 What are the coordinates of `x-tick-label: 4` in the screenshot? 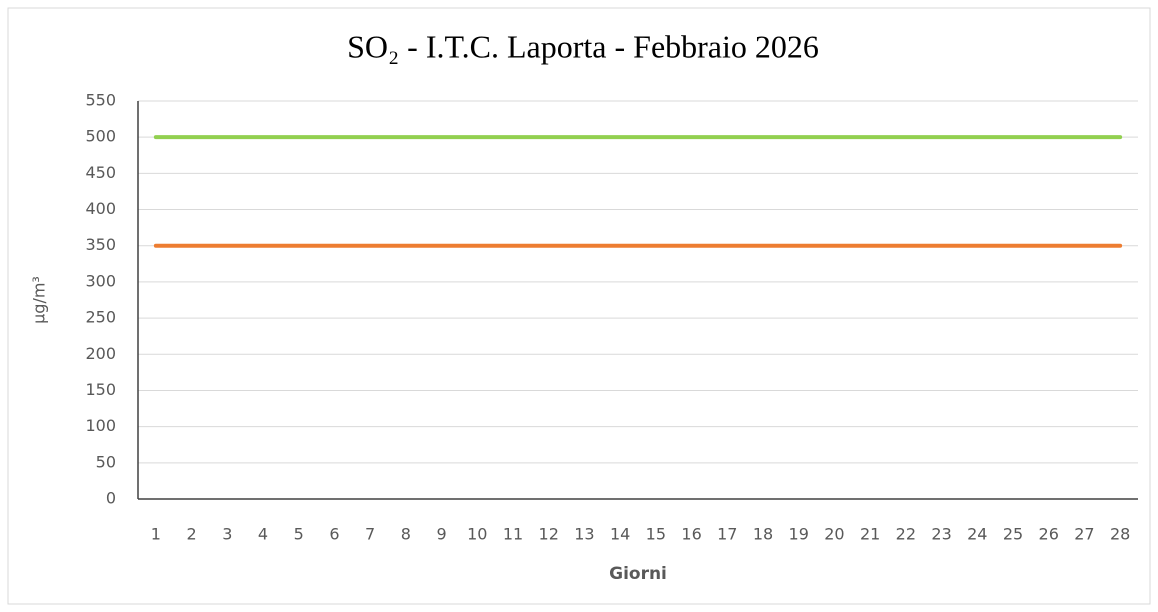 It's located at (263, 534).